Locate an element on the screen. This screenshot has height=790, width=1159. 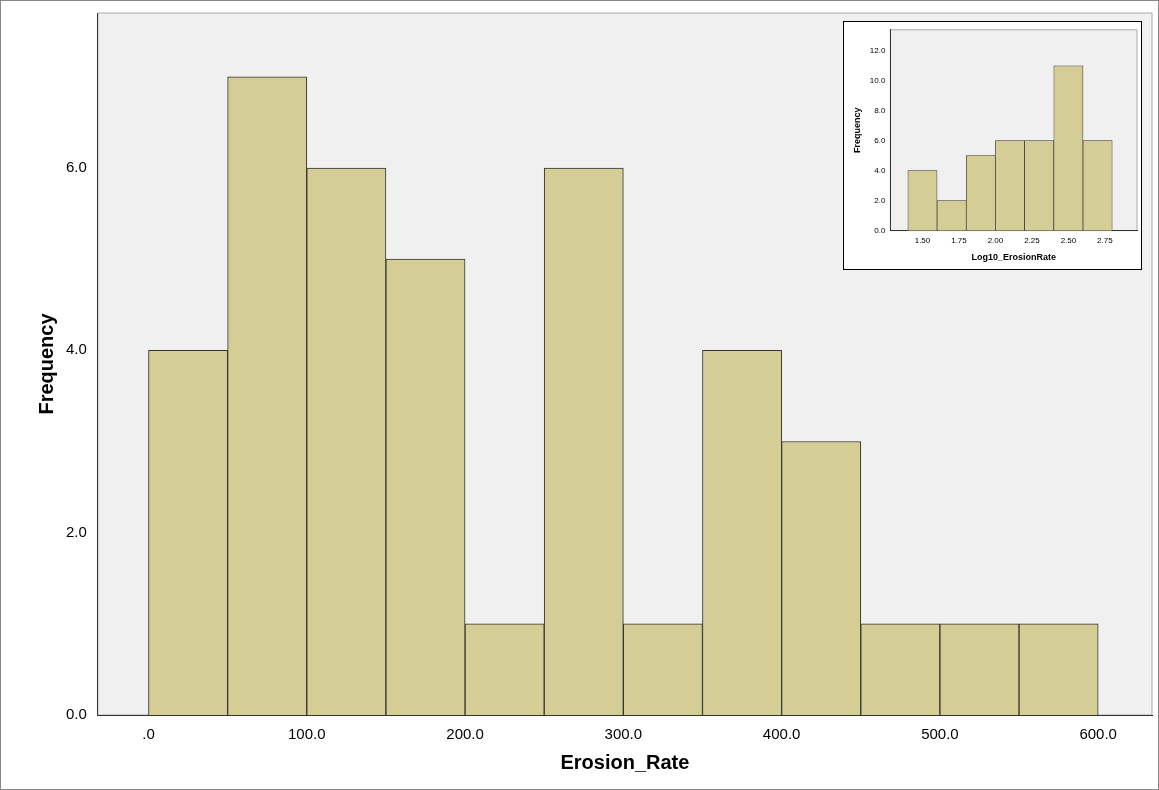
x-tick-label: 200.0 is located at coordinates (465, 734).